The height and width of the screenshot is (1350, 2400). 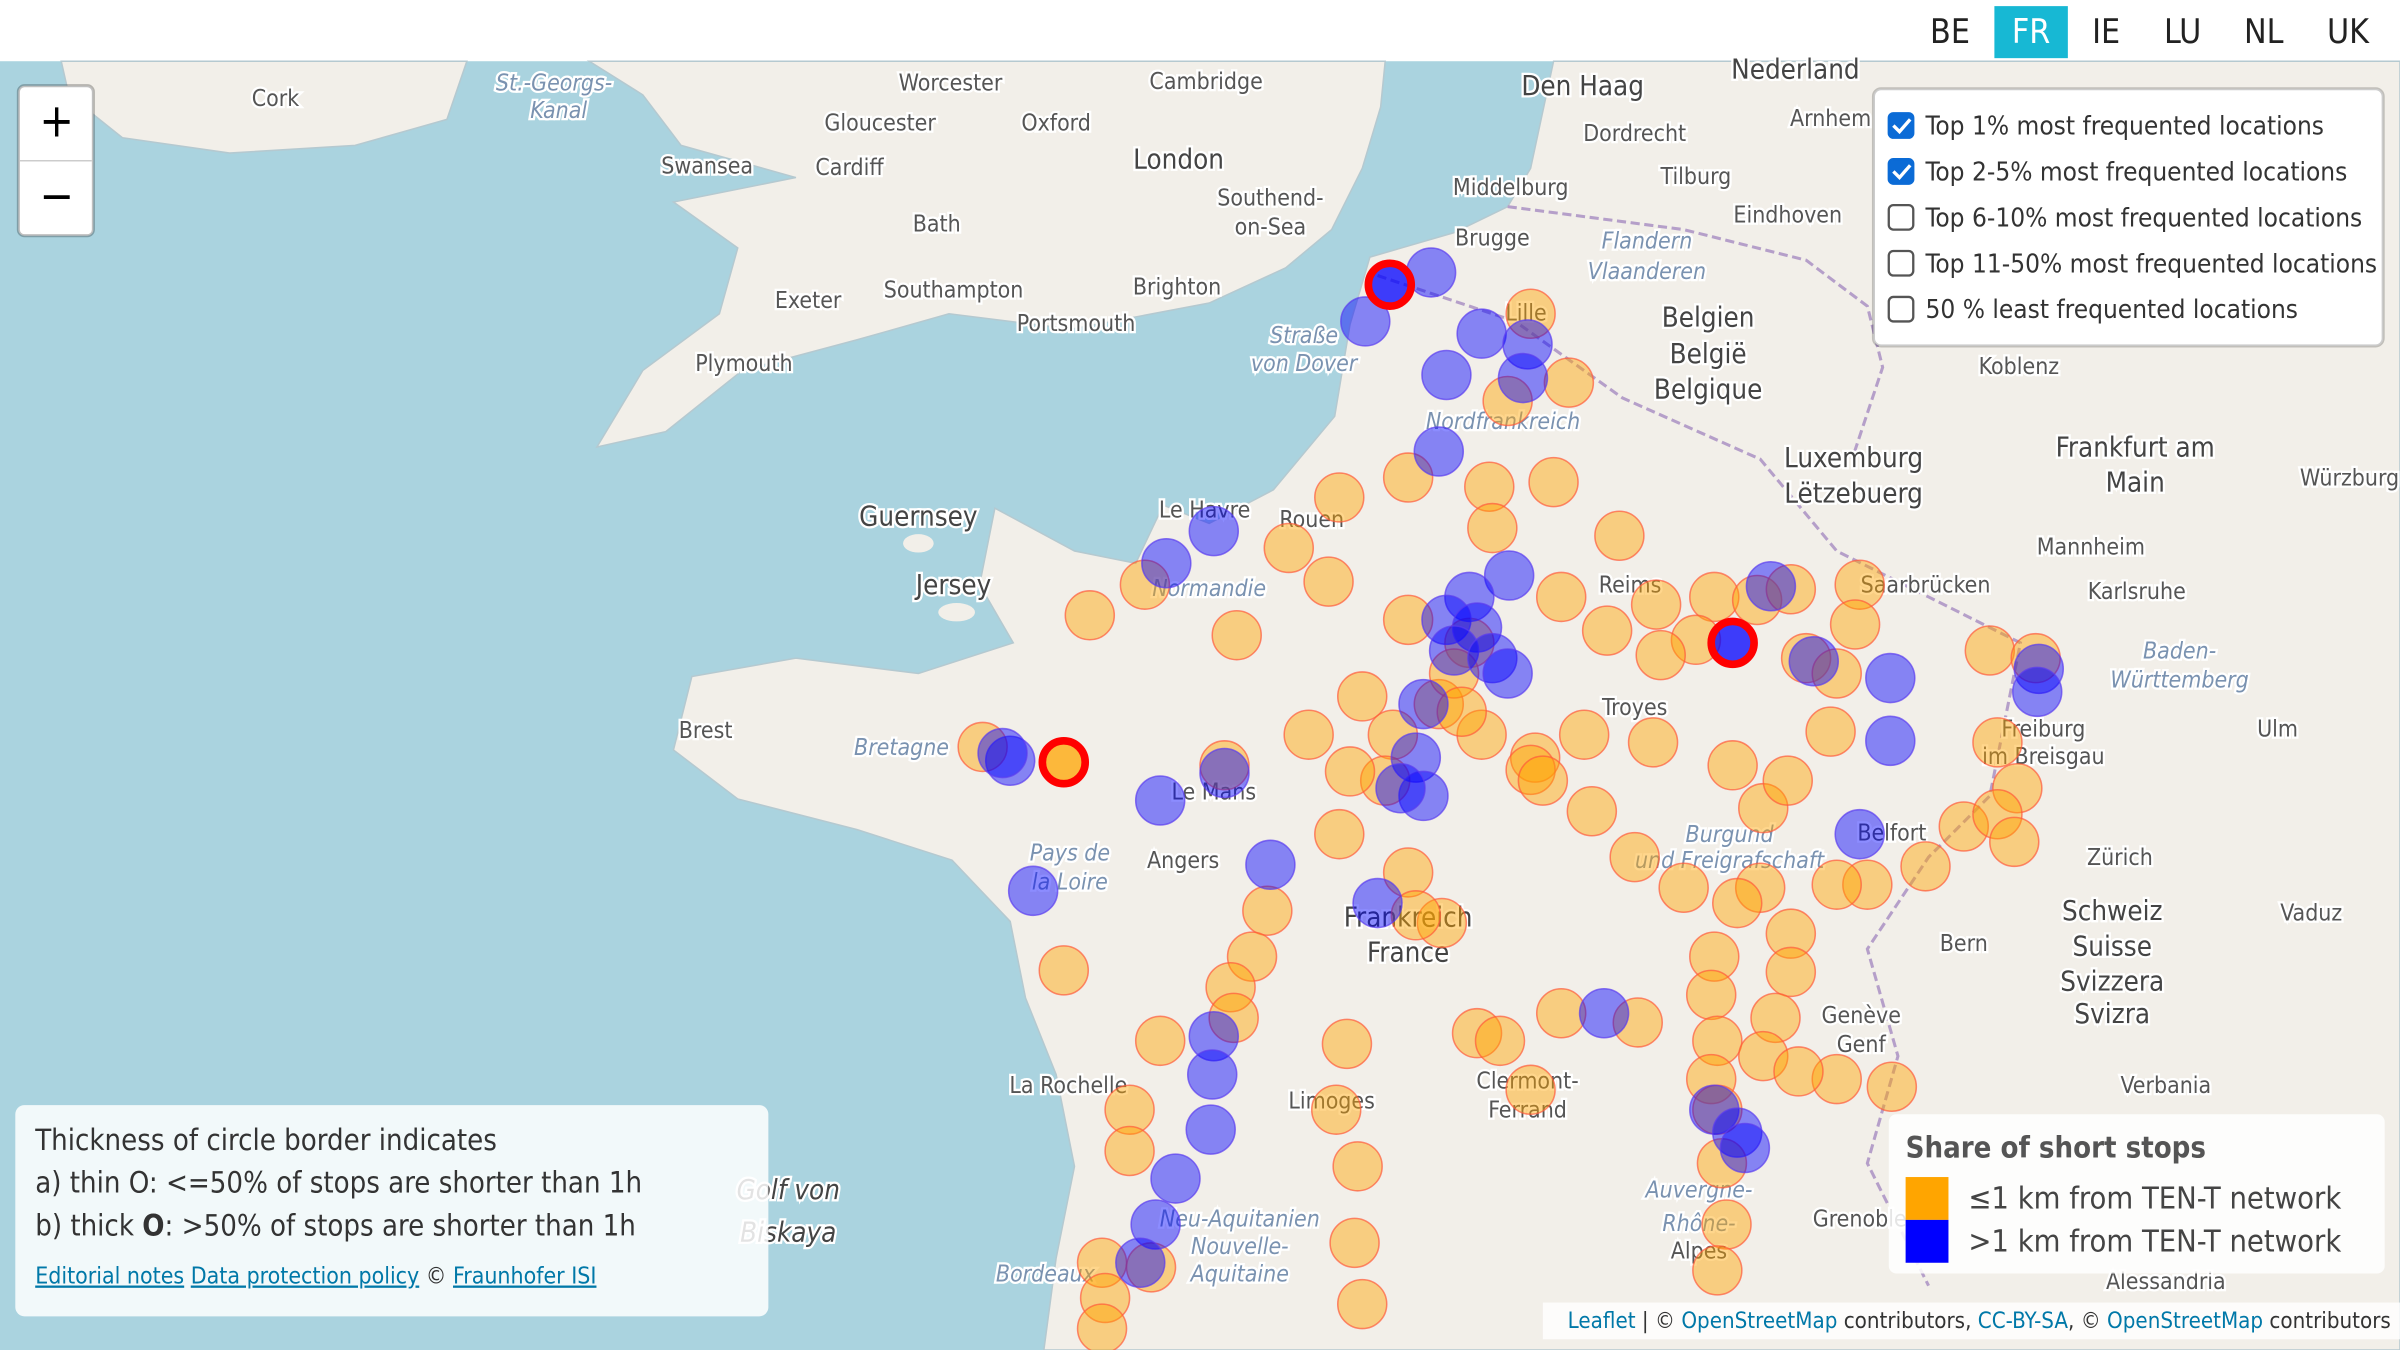 I want to click on layer-label: Top 11-50% most frequented locations, so click(x=2151, y=264).